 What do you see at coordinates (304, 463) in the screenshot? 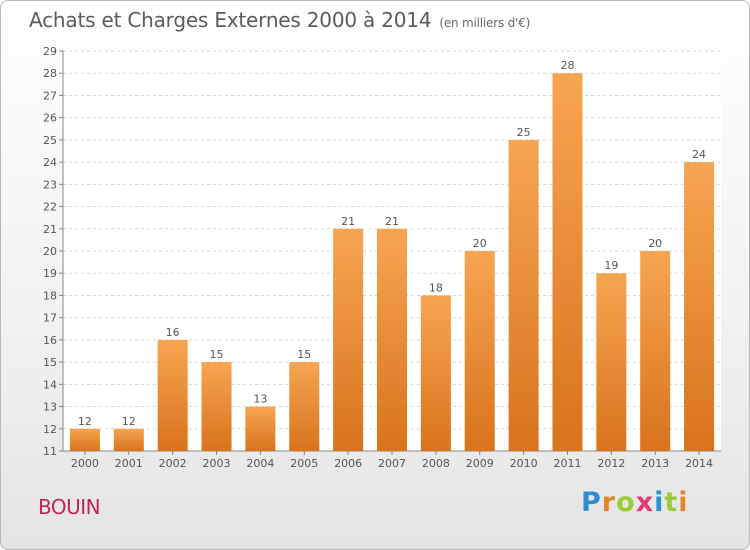
I see `x-tick-label: 2005` at bounding box center [304, 463].